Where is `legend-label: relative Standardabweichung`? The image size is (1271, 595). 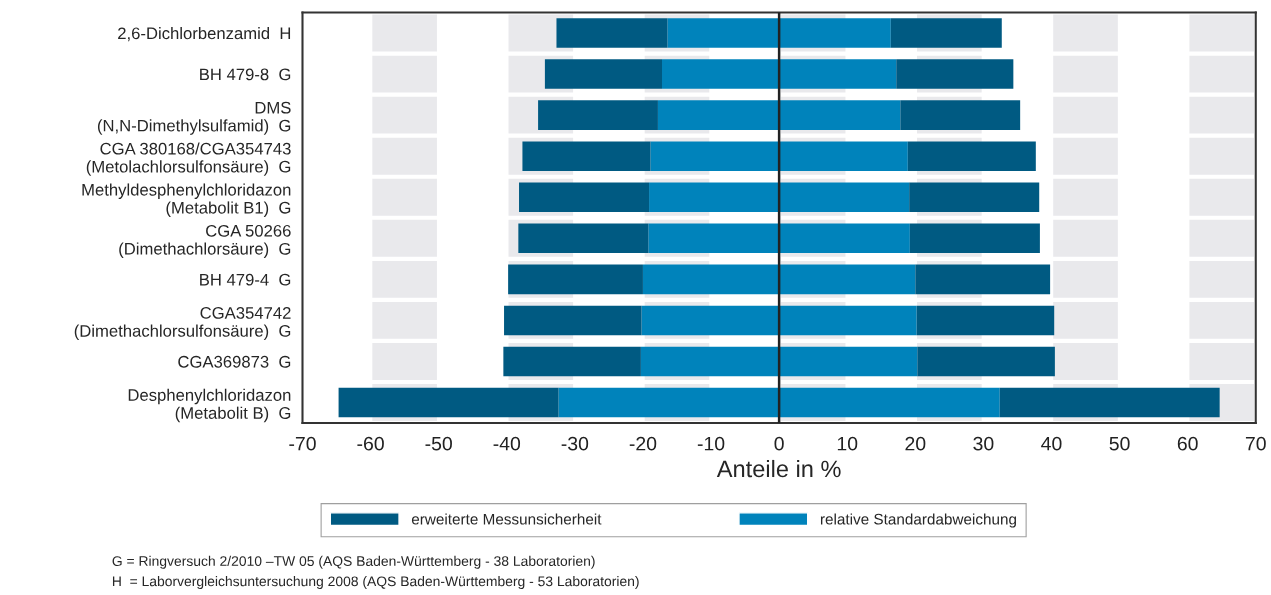 legend-label: relative Standardabweichung is located at coordinates (918, 520).